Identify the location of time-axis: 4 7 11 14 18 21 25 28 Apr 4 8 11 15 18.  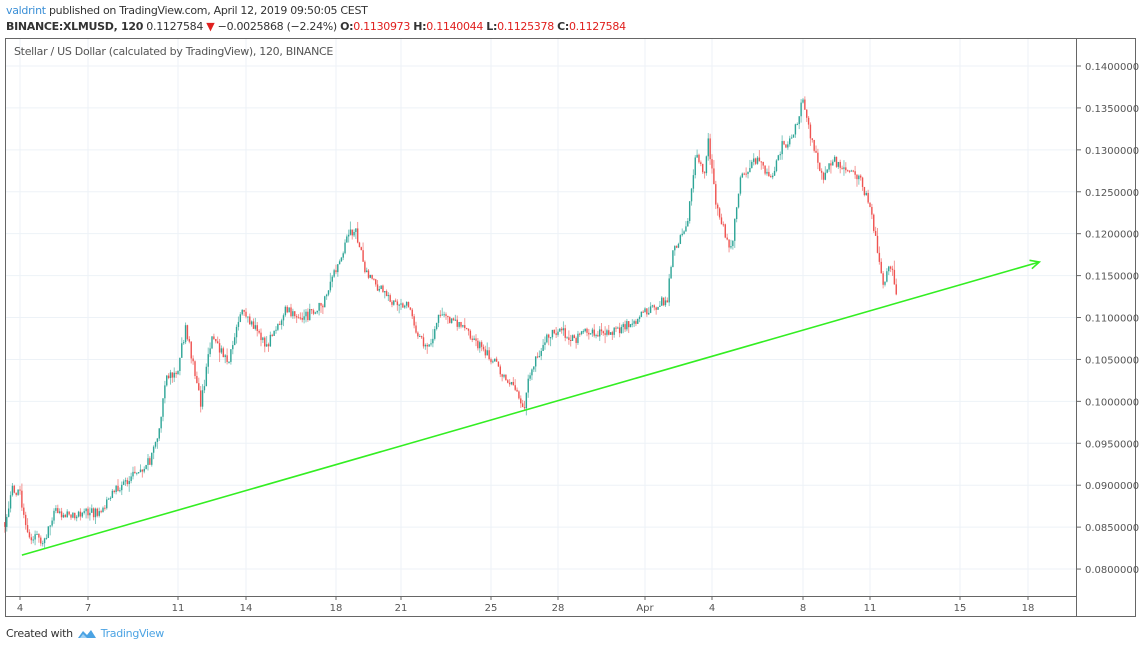
(526, 605).